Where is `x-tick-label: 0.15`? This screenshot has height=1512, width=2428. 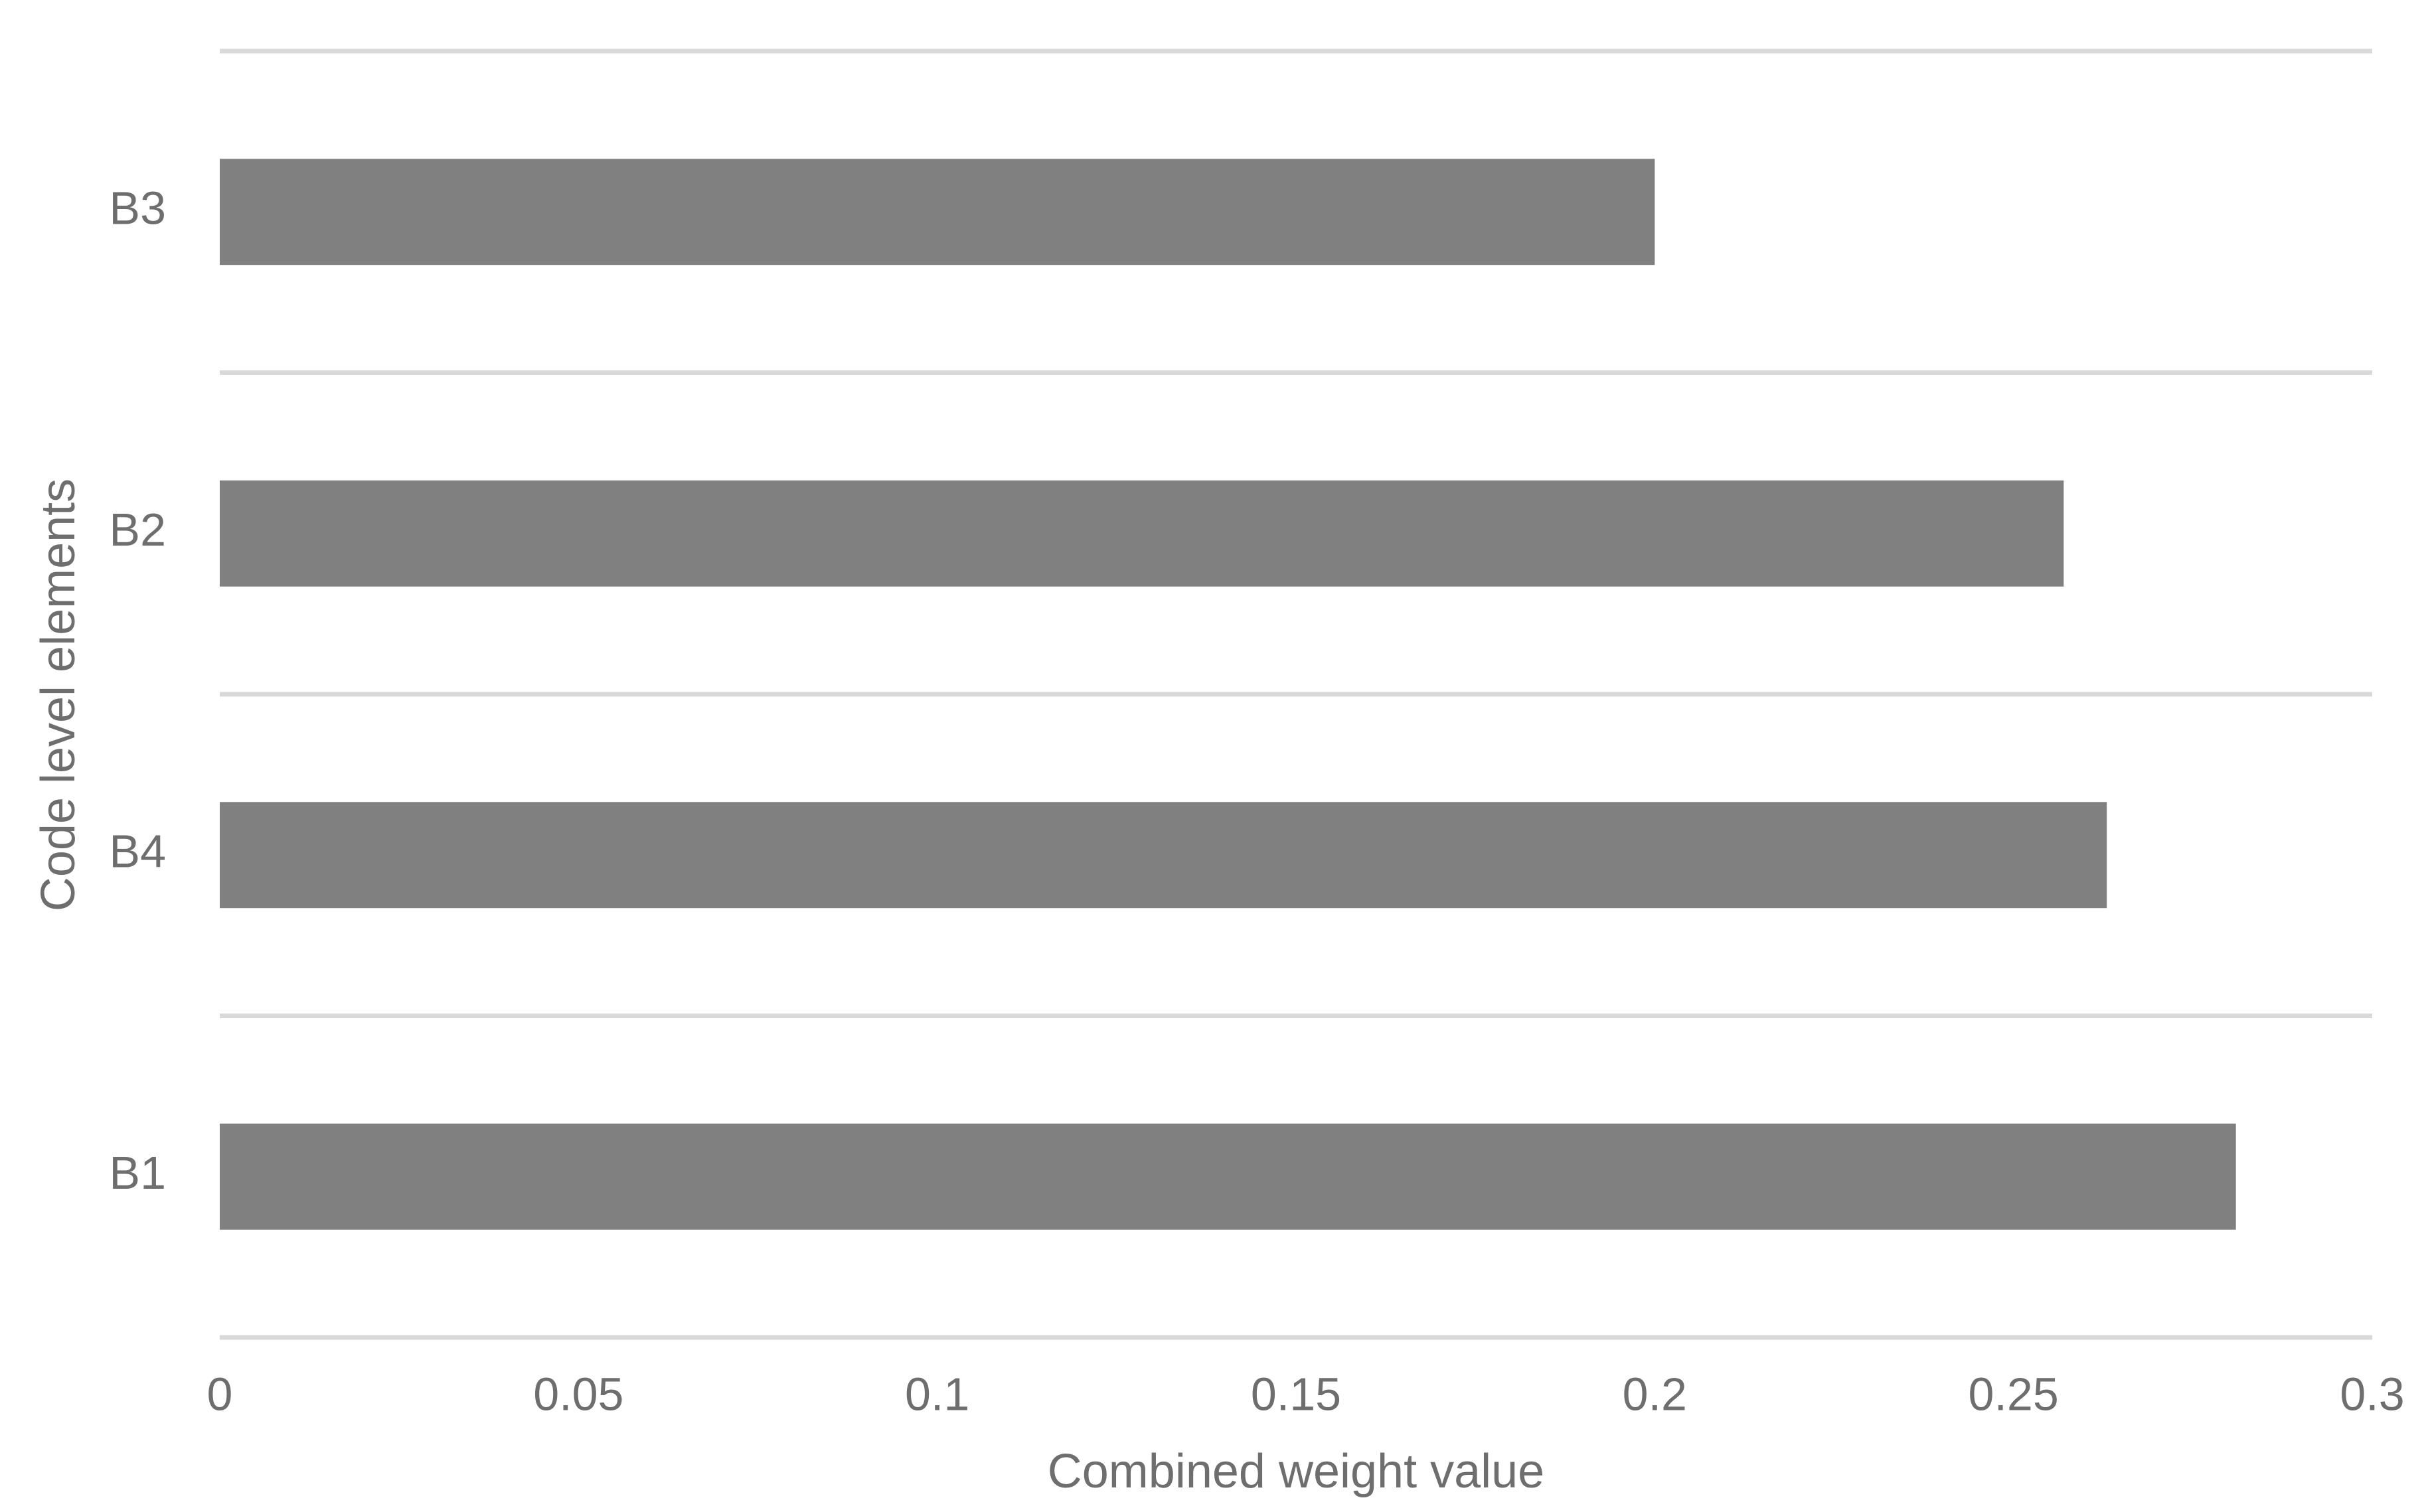 x-tick-label: 0.15 is located at coordinates (1296, 1394).